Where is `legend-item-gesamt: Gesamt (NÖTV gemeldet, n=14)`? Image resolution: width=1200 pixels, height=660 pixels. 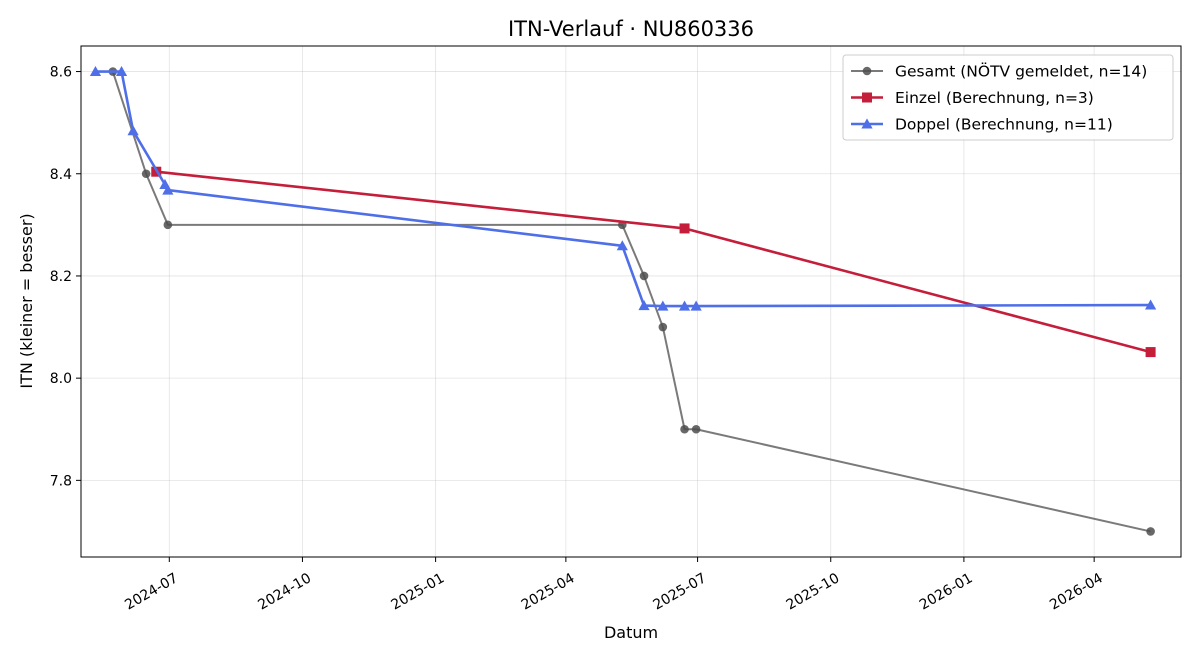 legend-item-gesamt: Gesamt (NÖTV gemeldet, n=14) is located at coordinates (999, 71).